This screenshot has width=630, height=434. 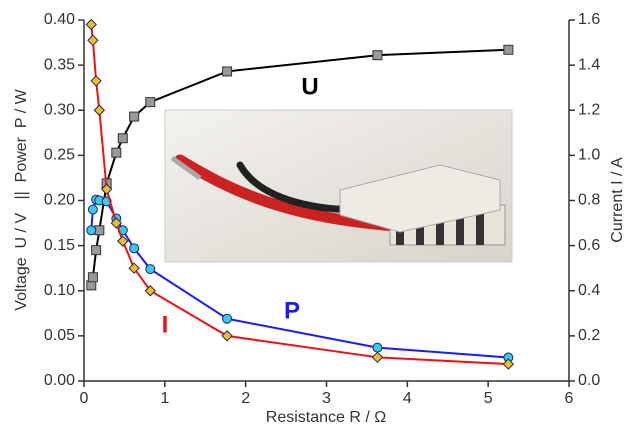 What do you see at coordinates (589, 335) in the screenshot?
I see `y2-tick-label: 0.2` at bounding box center [589, 335].